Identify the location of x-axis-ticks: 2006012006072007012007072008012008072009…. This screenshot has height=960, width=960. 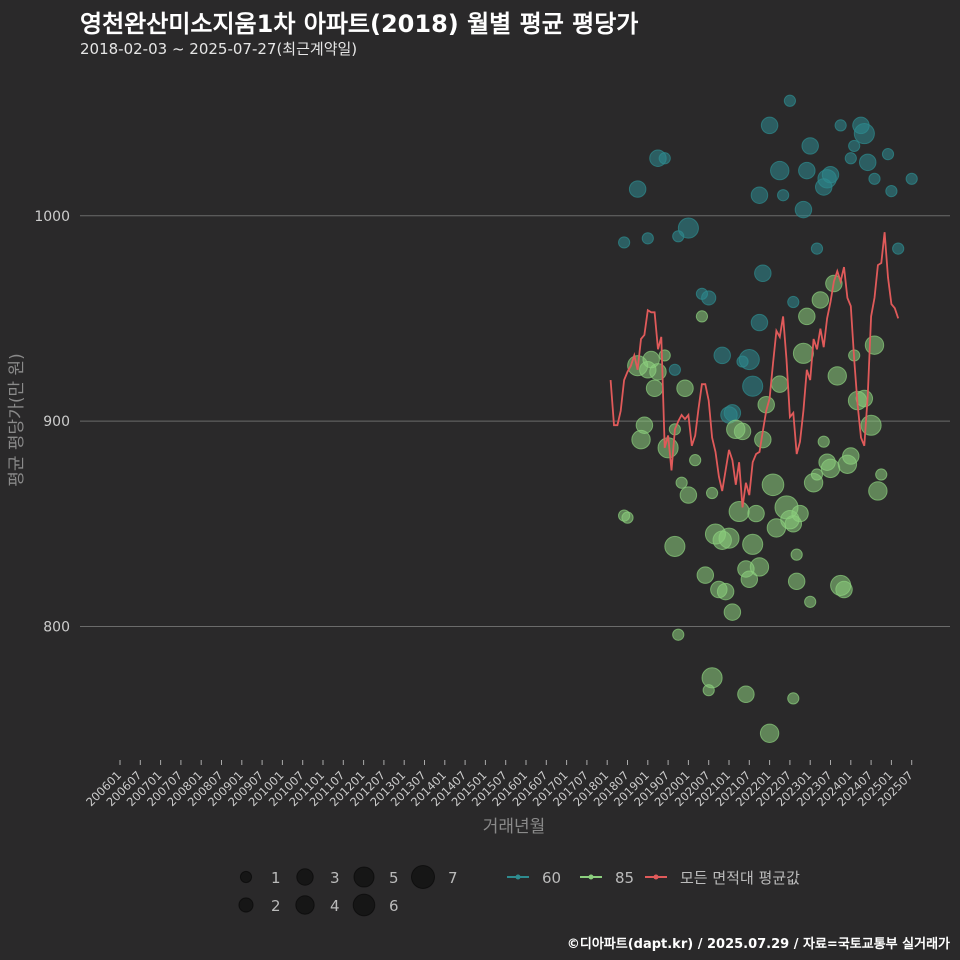
(499, 784).